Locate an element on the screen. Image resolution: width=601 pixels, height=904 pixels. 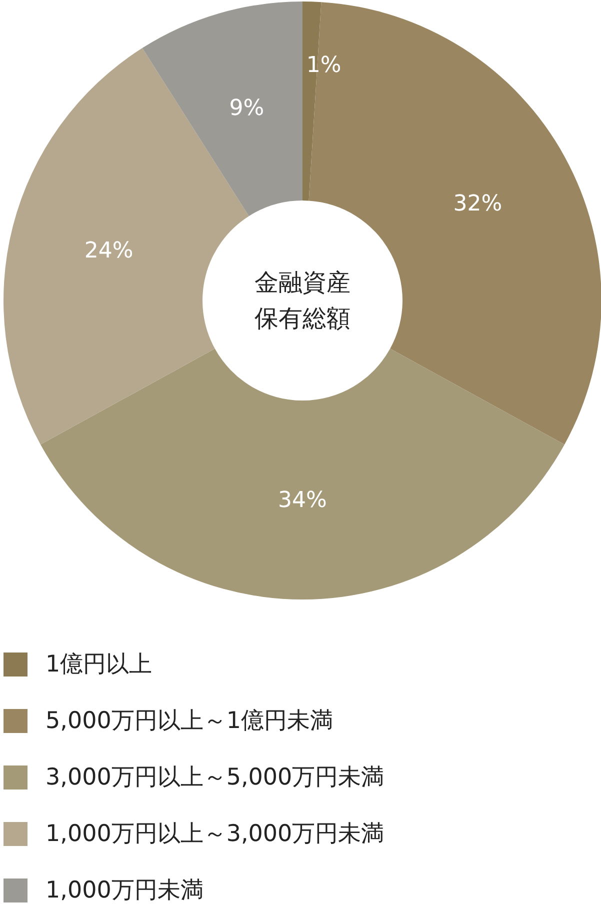
legend-label: 1,000万円未満 is located at coordinates (125, 891).